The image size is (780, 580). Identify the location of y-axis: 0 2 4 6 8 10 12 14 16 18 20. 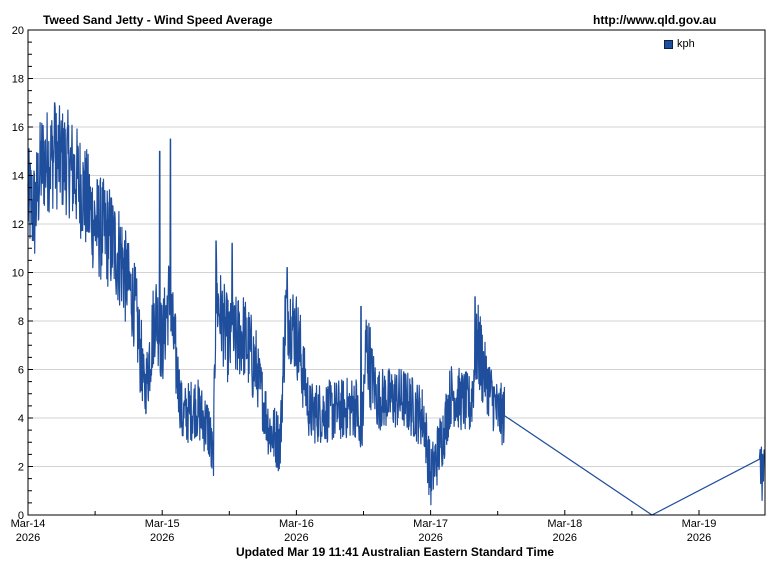
(22, 273).